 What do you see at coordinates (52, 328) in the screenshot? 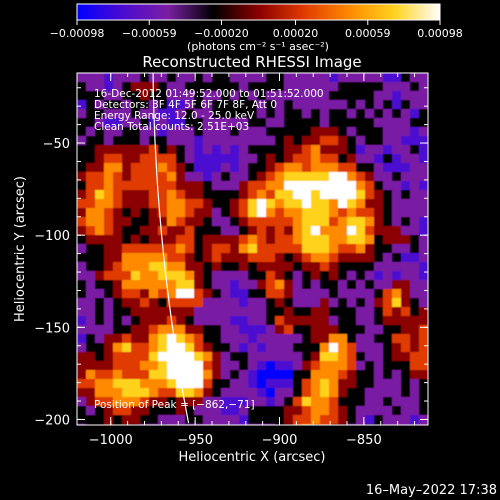
I see `y-tick-label: −150` at bounding box center [52, 328].